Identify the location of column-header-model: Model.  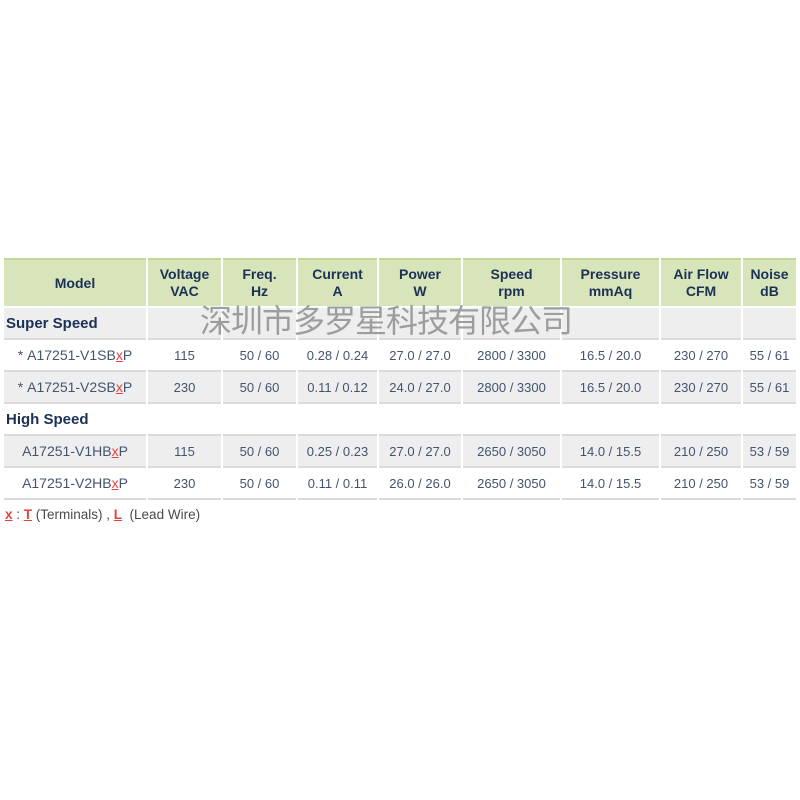
(75, 282).